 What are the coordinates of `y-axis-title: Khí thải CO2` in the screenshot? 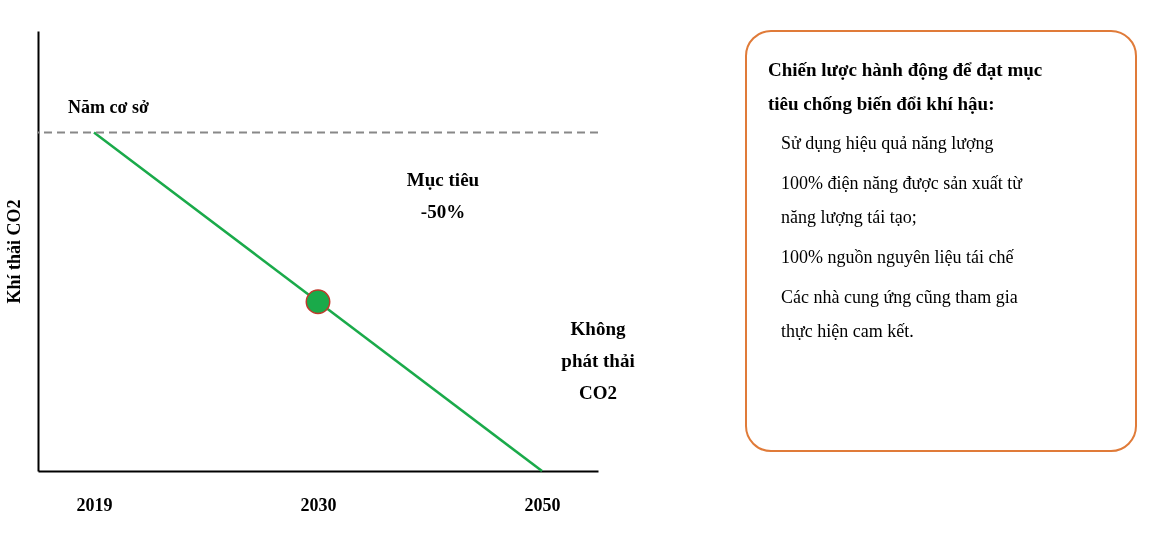 It's located at (13, 251).